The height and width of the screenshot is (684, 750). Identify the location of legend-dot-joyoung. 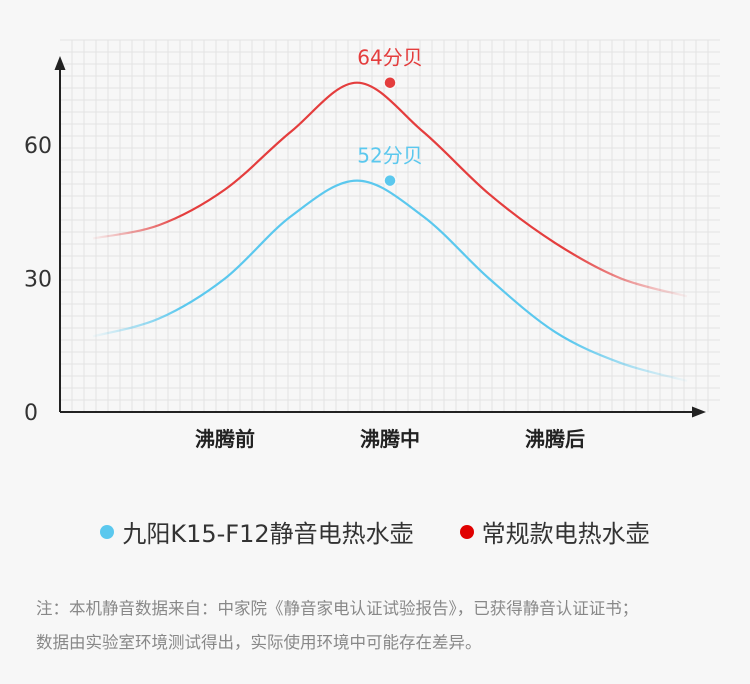
(107, 531).